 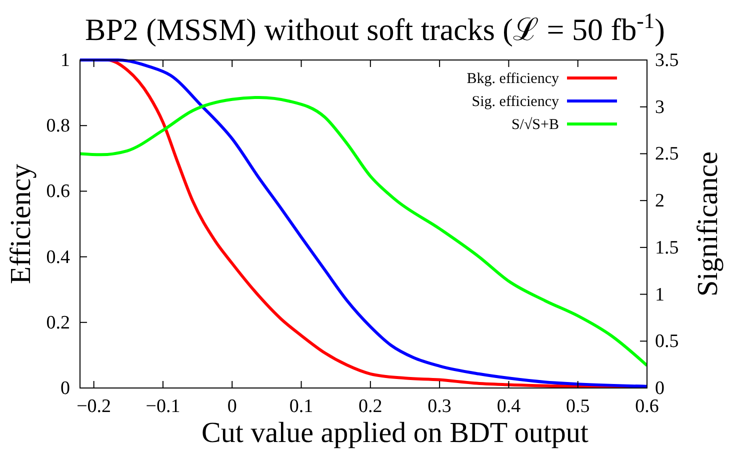 I want to click on y2-tick-label: 2, so click(x=659, y=201).